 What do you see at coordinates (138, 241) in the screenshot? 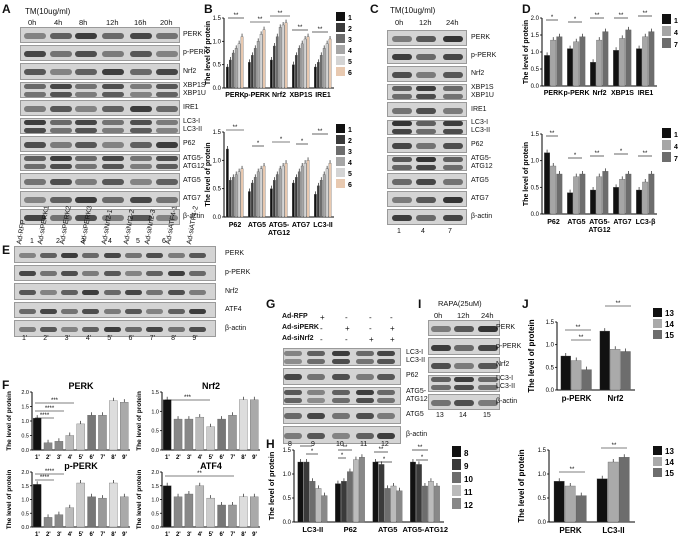
I see `lane-number: 5` at bounding box center [138, 241].